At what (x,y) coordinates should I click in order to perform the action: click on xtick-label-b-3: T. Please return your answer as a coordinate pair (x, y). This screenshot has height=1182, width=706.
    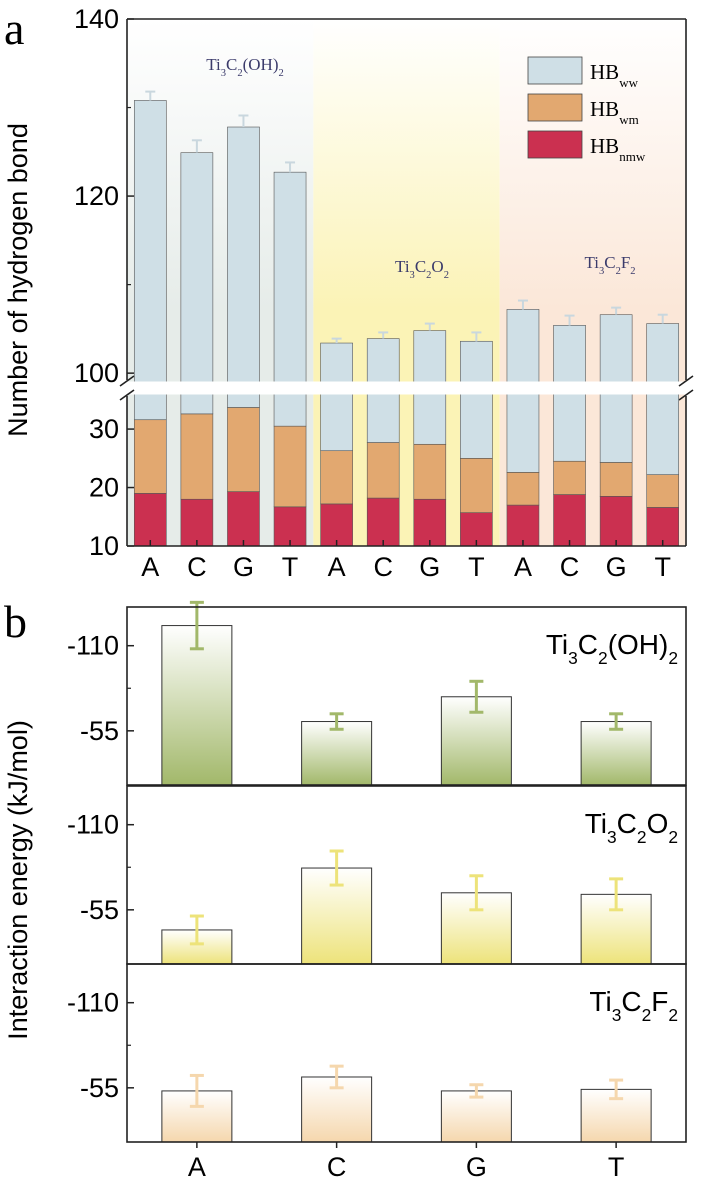
    Looking at the image, I should click on (616, 1167).